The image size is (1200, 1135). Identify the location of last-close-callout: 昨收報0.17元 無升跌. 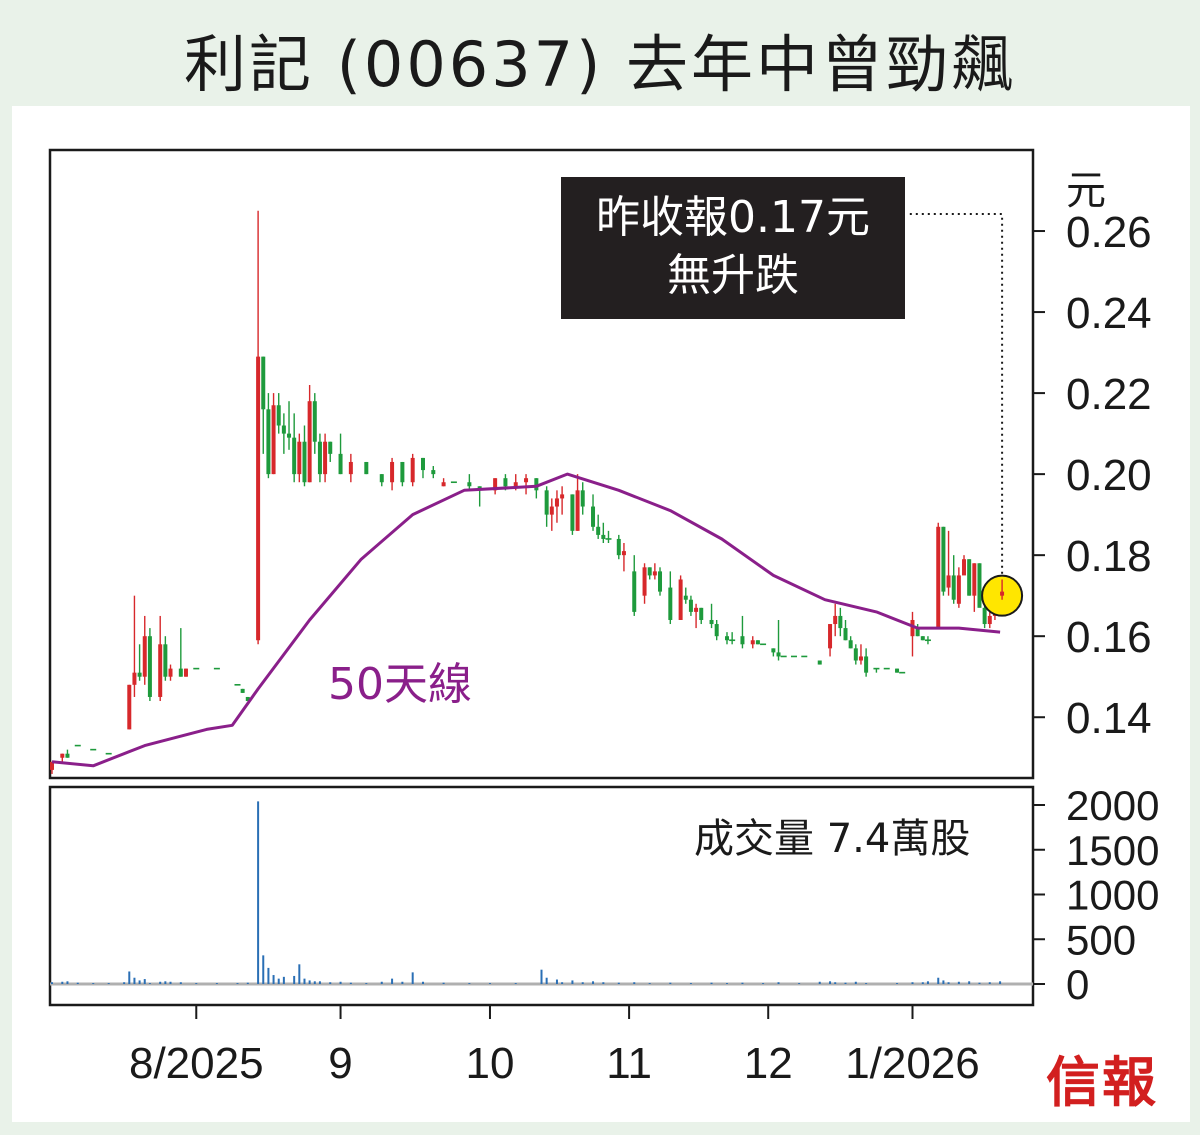
(733, 248).